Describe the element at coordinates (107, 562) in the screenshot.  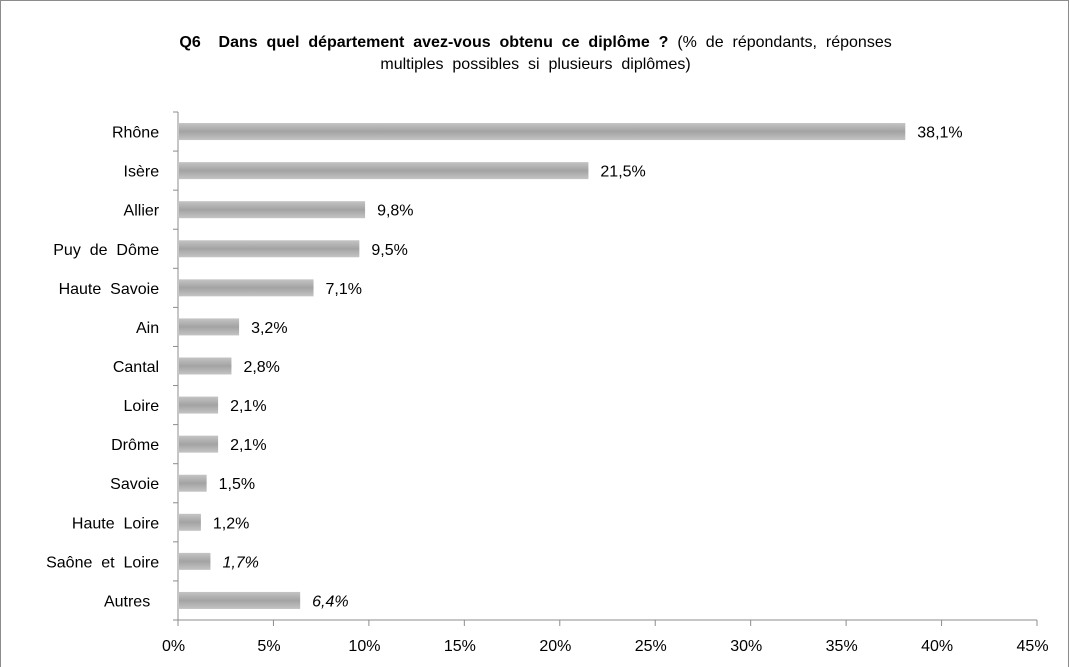
I see `category-label: Saône et Loire` at that location.